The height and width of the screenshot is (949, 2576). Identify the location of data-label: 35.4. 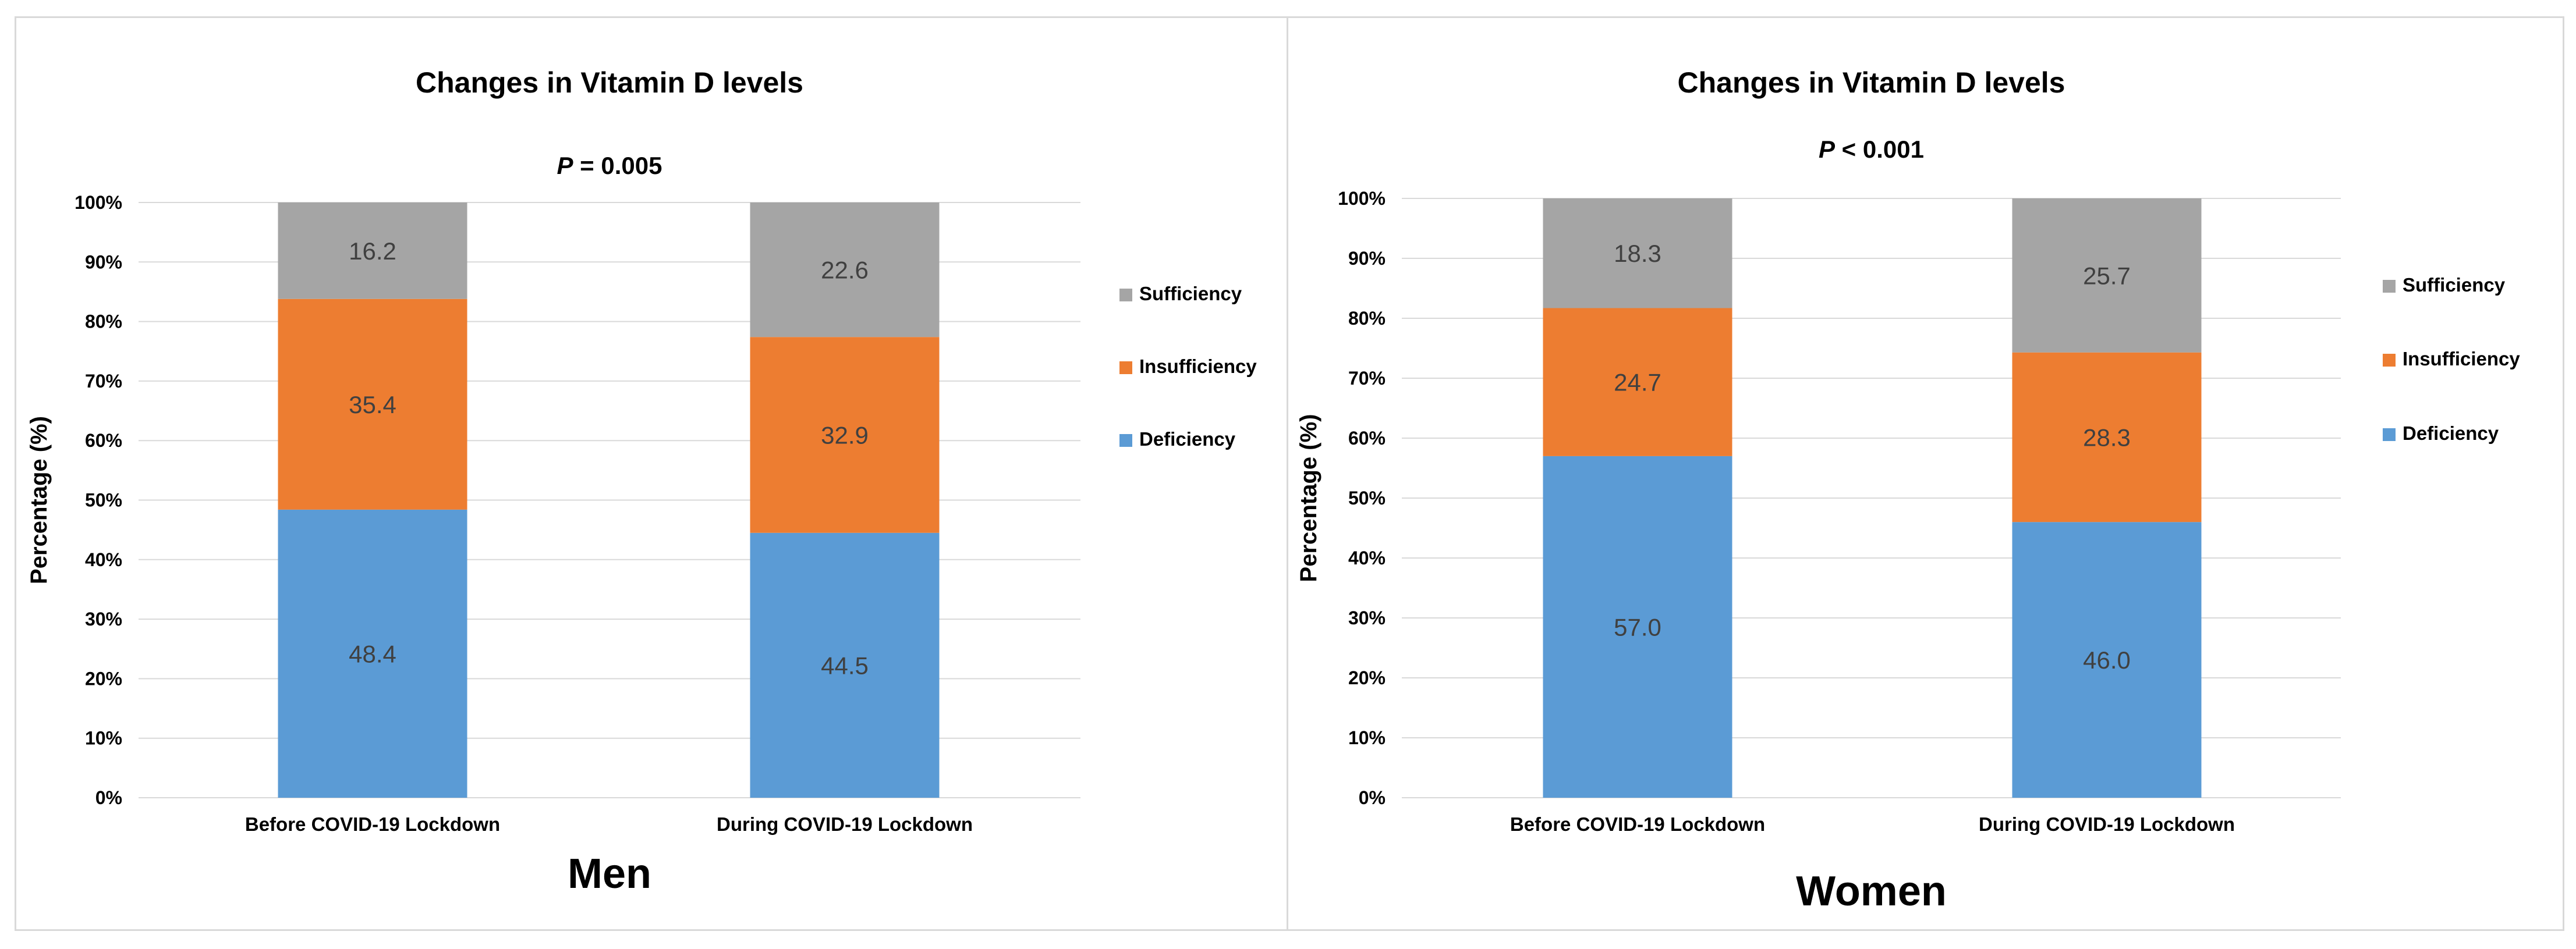
(372, 404).